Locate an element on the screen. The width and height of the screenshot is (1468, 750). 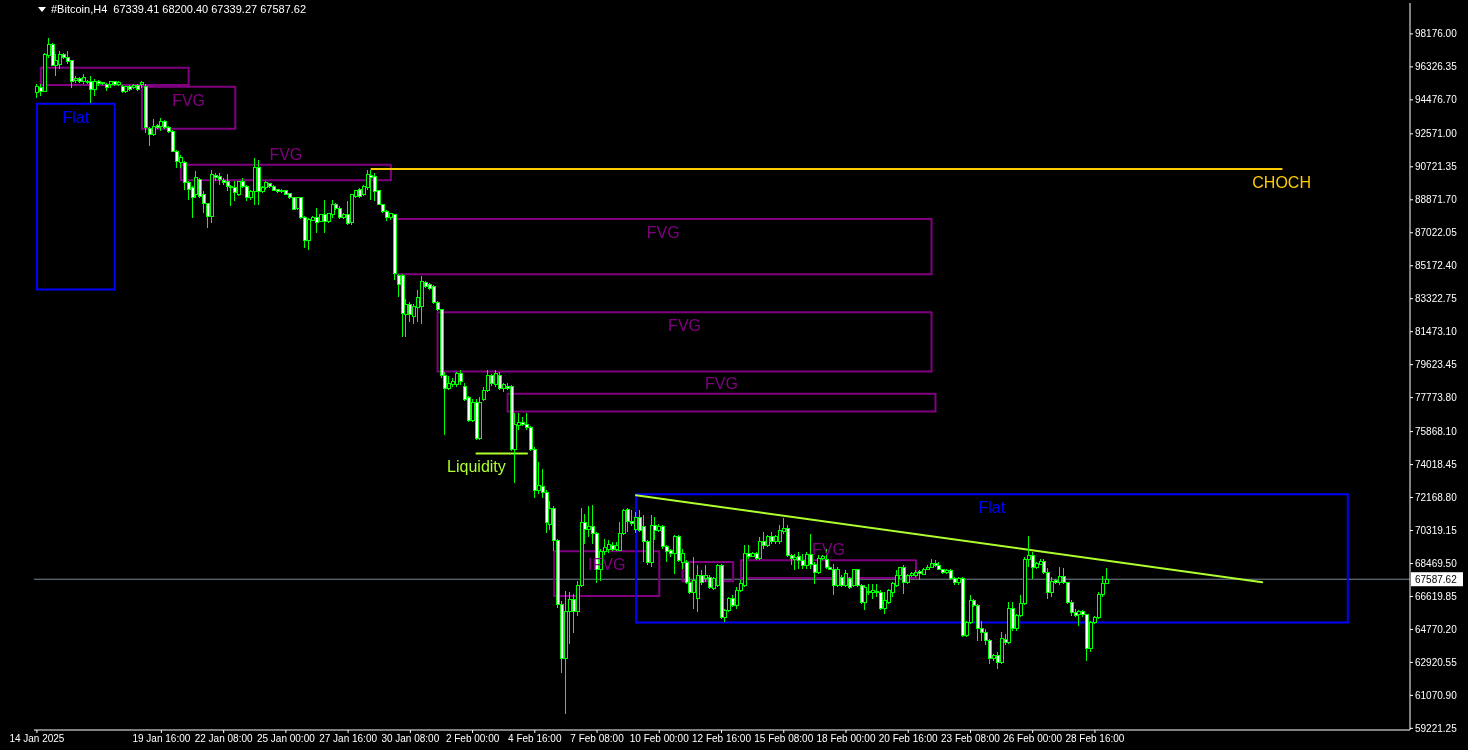
x-tick-label: 15 Feb 08:00 is located at coordinates (784, 739).